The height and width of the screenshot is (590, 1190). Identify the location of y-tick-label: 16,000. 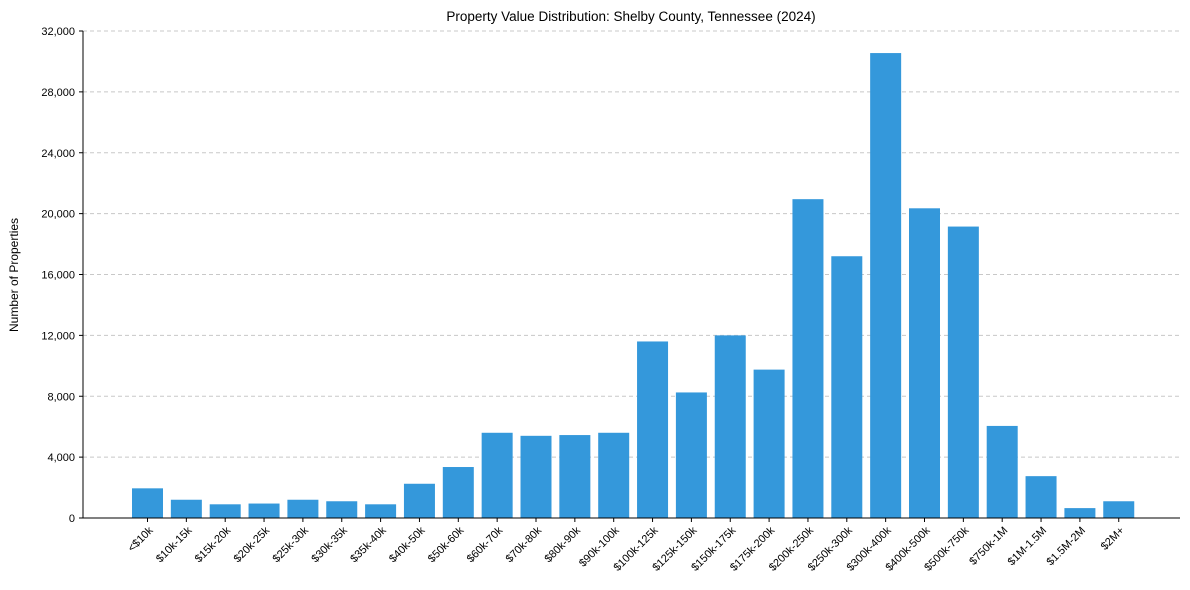
(58, 276).